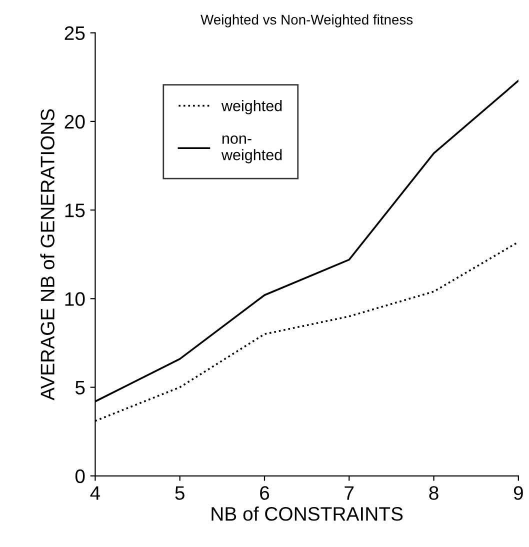 The height and width of the screenshot is (547, 529). What do you see at coordinates (95, 493) in the screenshot?
I see `x-tick-label: 4` at bounding box center [95, 493].